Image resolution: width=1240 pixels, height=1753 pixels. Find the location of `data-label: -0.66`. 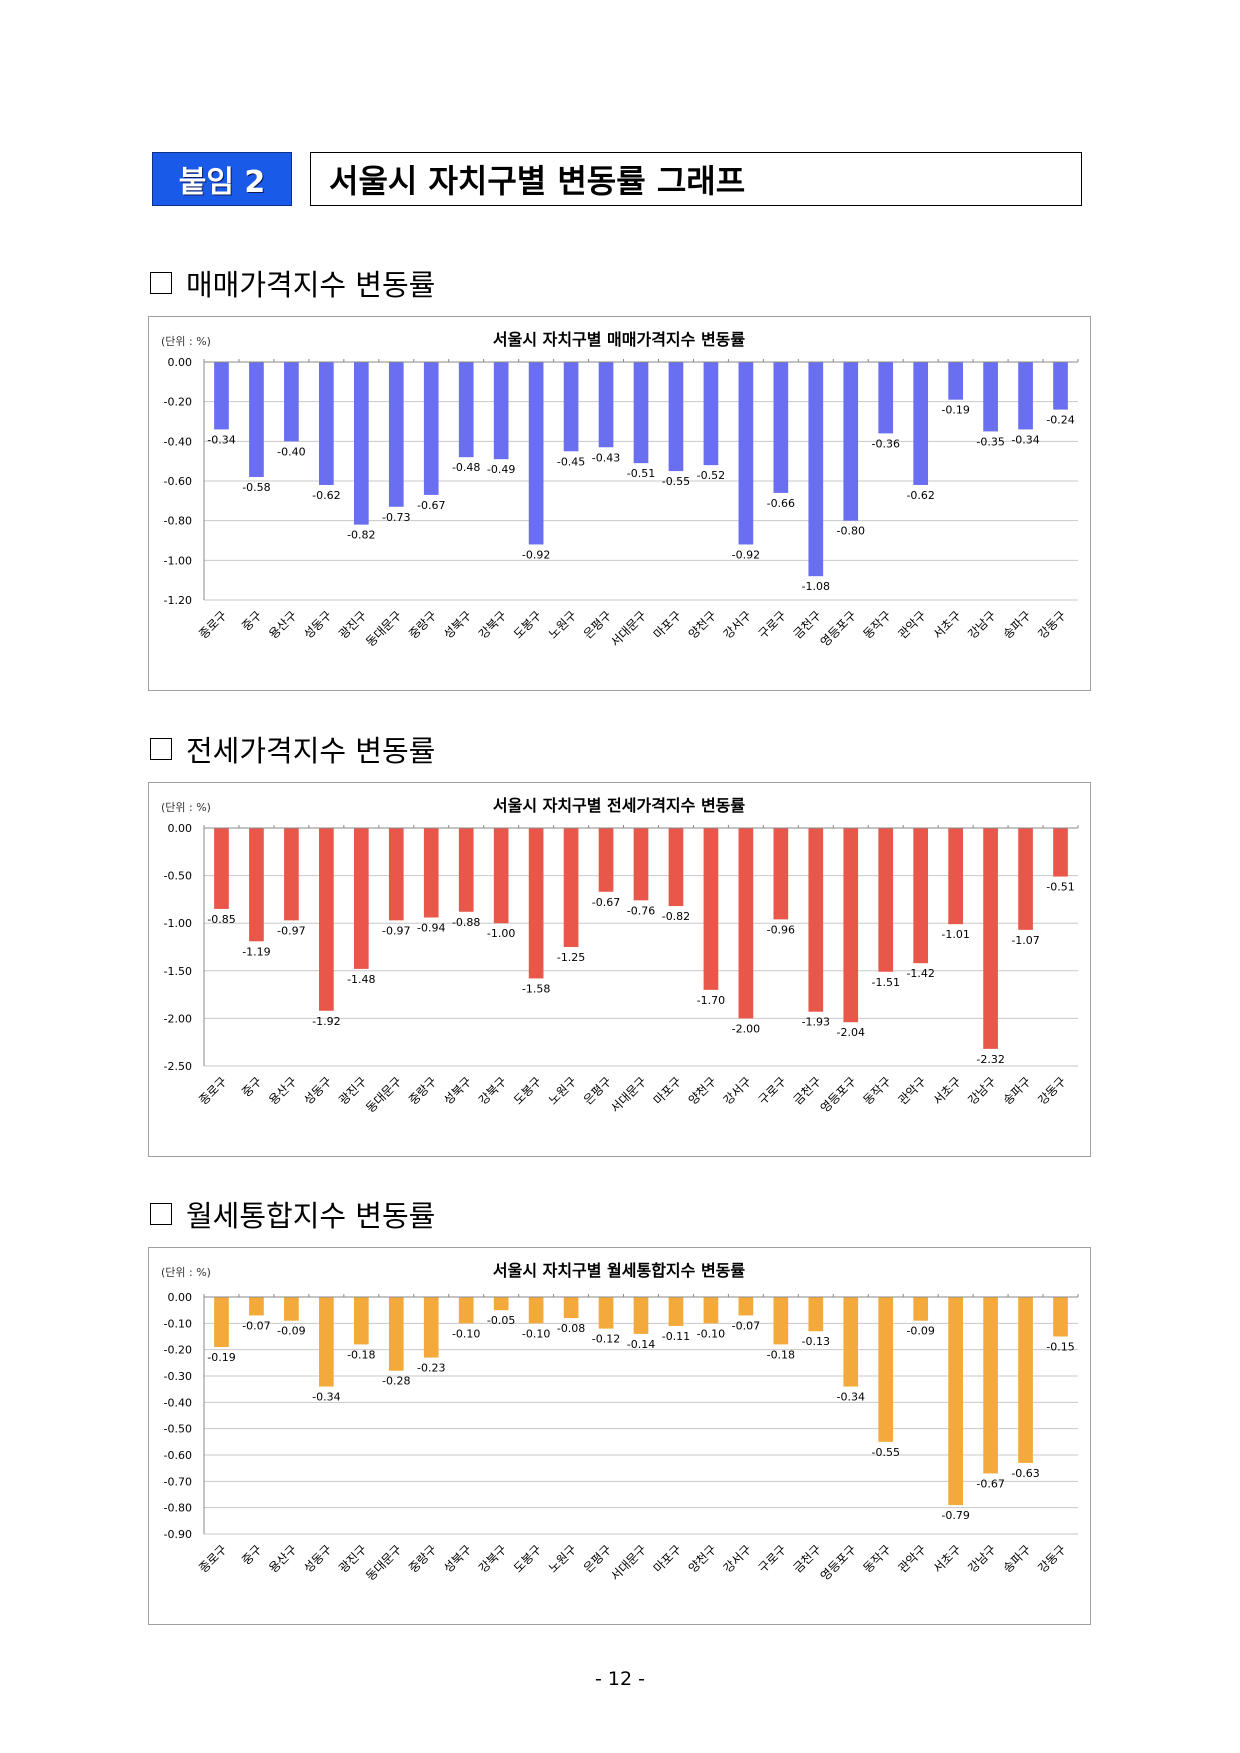

data-label: -0.66 is located at coordinates (781, 503).